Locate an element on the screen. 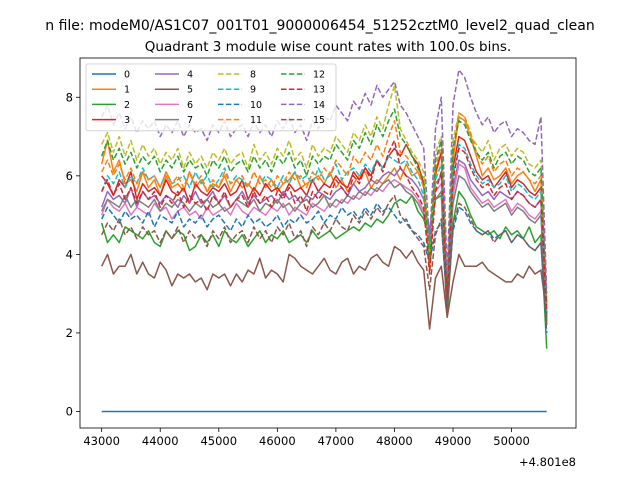  legend-label-6: 6 is located at coordinates (190, 105).